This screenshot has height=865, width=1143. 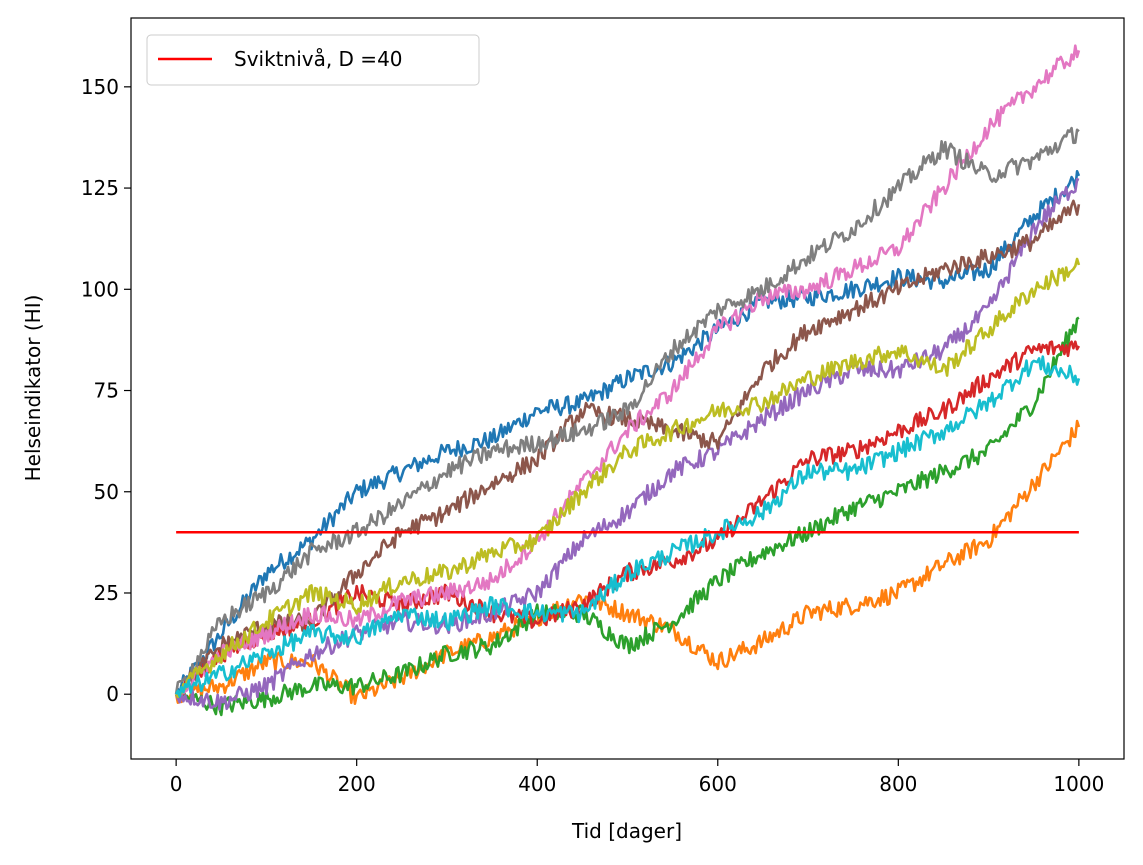 I want to click on legend-threshold-label: Sviktnivå, D =40, so click(x=318, y=59).